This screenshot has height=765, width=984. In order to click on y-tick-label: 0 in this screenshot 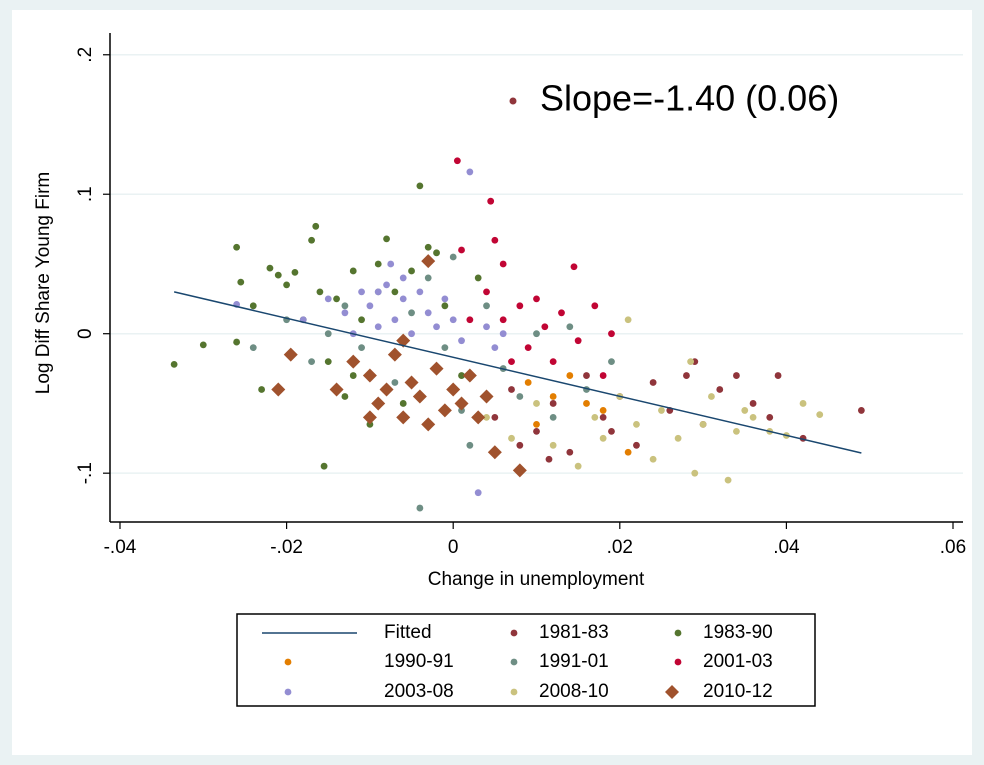, I will do `click(85, 333)`.